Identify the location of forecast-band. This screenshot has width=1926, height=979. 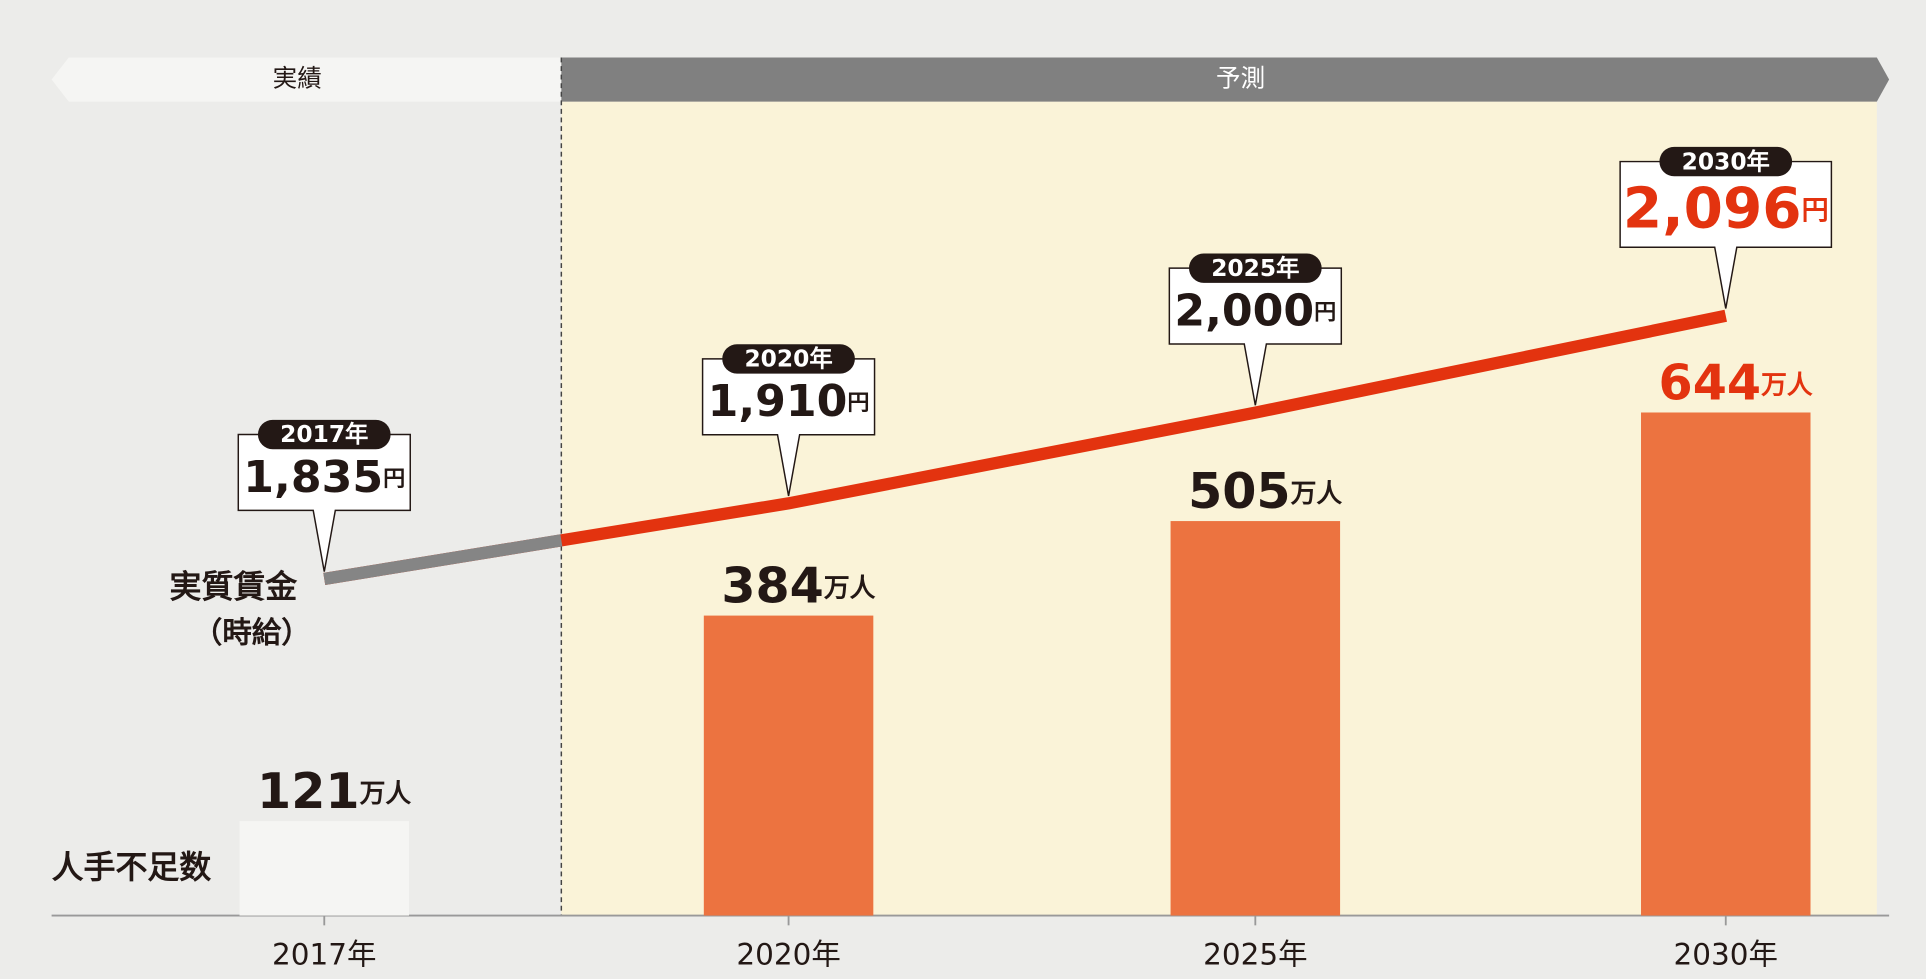
(1225, 79).